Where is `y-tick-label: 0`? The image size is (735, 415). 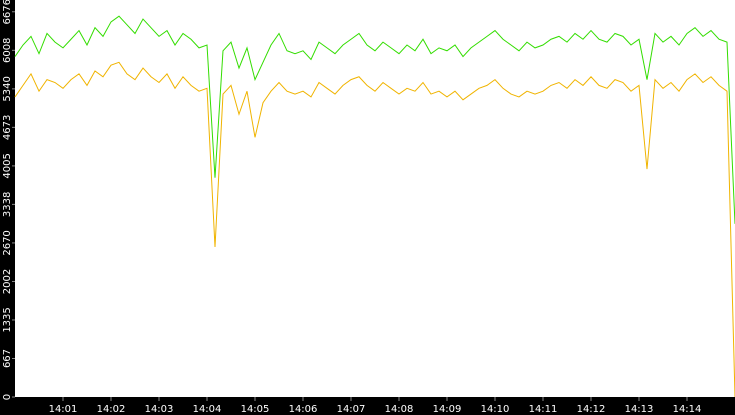
y-tick-label: 0 is located at coordinates (7, 397).